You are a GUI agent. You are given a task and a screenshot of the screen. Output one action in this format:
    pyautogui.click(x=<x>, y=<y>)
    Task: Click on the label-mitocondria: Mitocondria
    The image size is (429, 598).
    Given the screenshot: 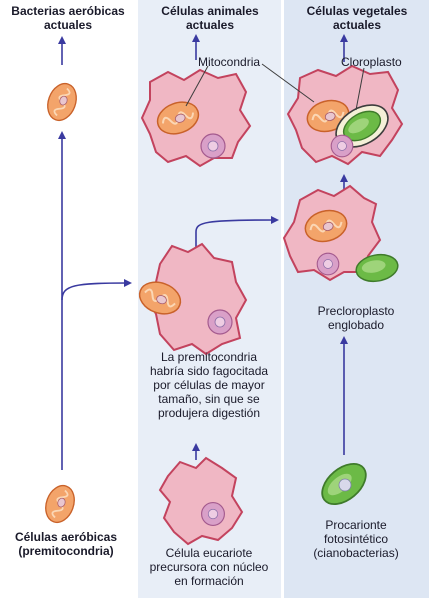 What is the action you would take?
    pyautogui.click(x=229, y=62)
    